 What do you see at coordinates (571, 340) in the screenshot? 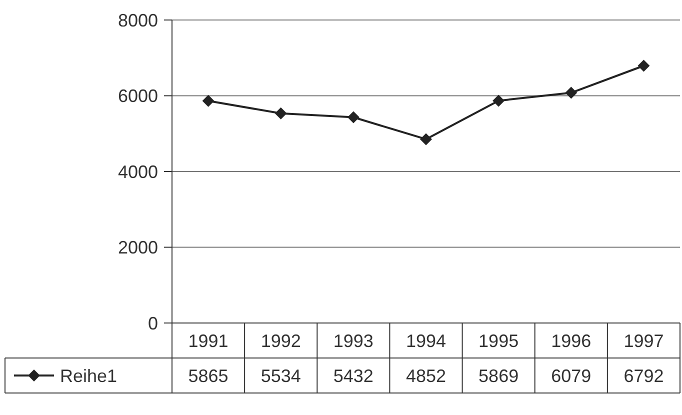
I see `x-tick-label: 1996` at bounding box center [571, 340].